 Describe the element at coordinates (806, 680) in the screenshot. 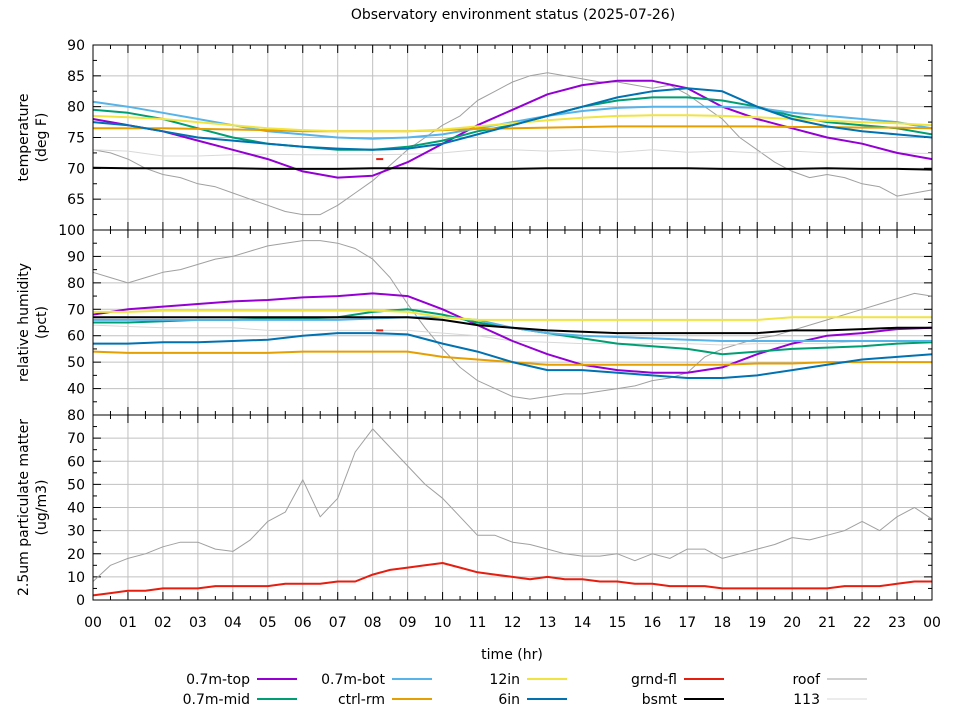

I see `legend-label: roof` at that location.